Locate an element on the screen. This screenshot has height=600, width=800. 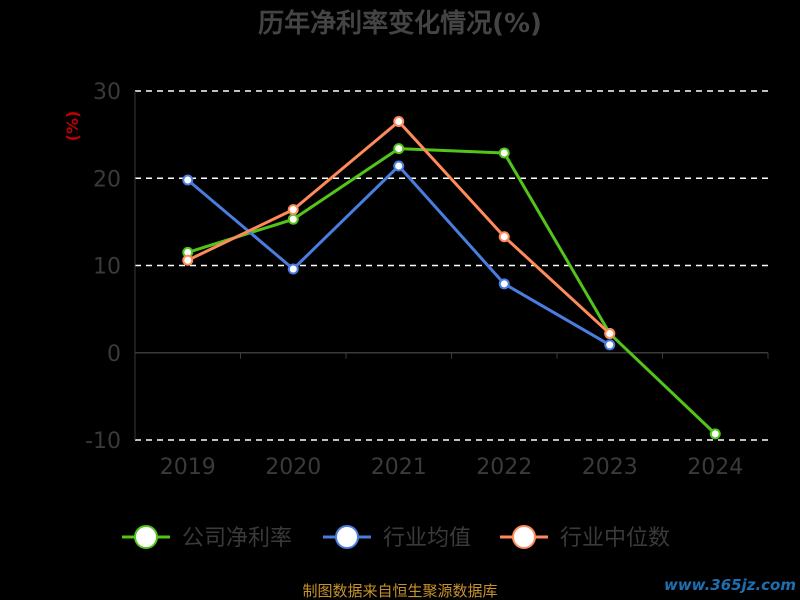
legend-label: 行业均值 is located at coordinates (427, 538).